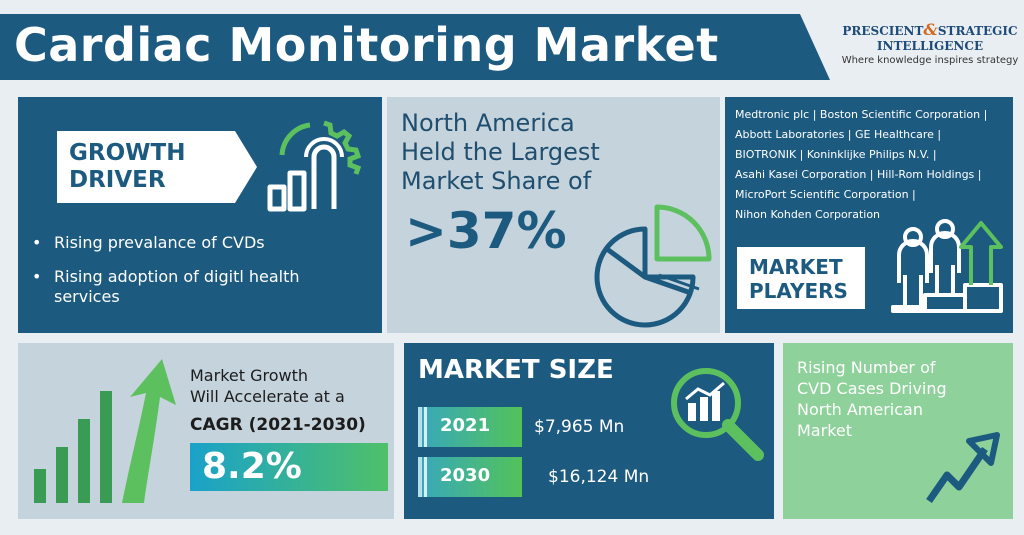  What do you see at coordinates (653, 266) in the screenshot?
I see `pie-chart-icon` at bounding box center [653, 266].